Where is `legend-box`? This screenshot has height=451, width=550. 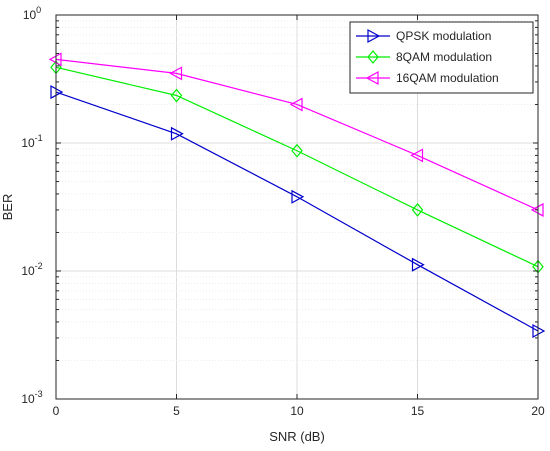 legend-box is located at coordinates (441, 57).